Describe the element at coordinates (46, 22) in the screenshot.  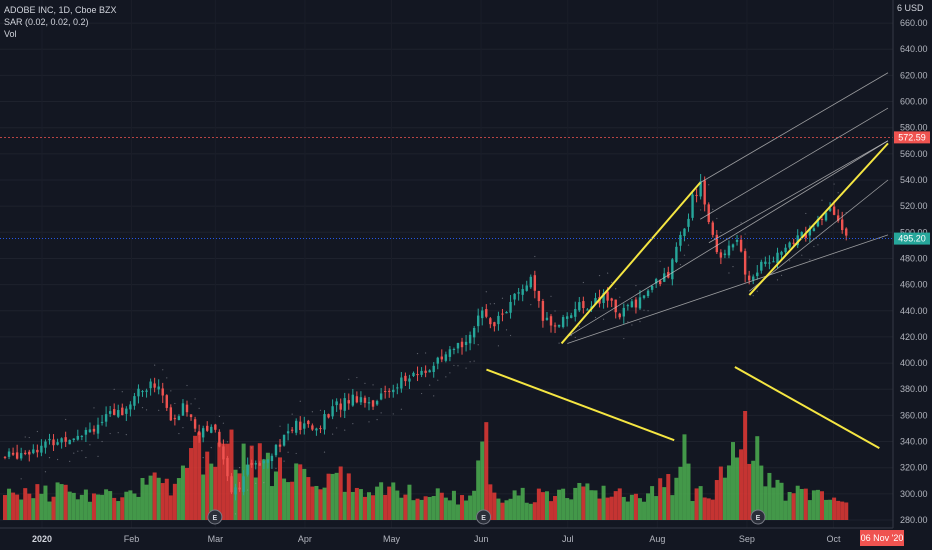
I see `sar-indicator-label: SAR (0.02, 0.02, 0.2)` at that location.